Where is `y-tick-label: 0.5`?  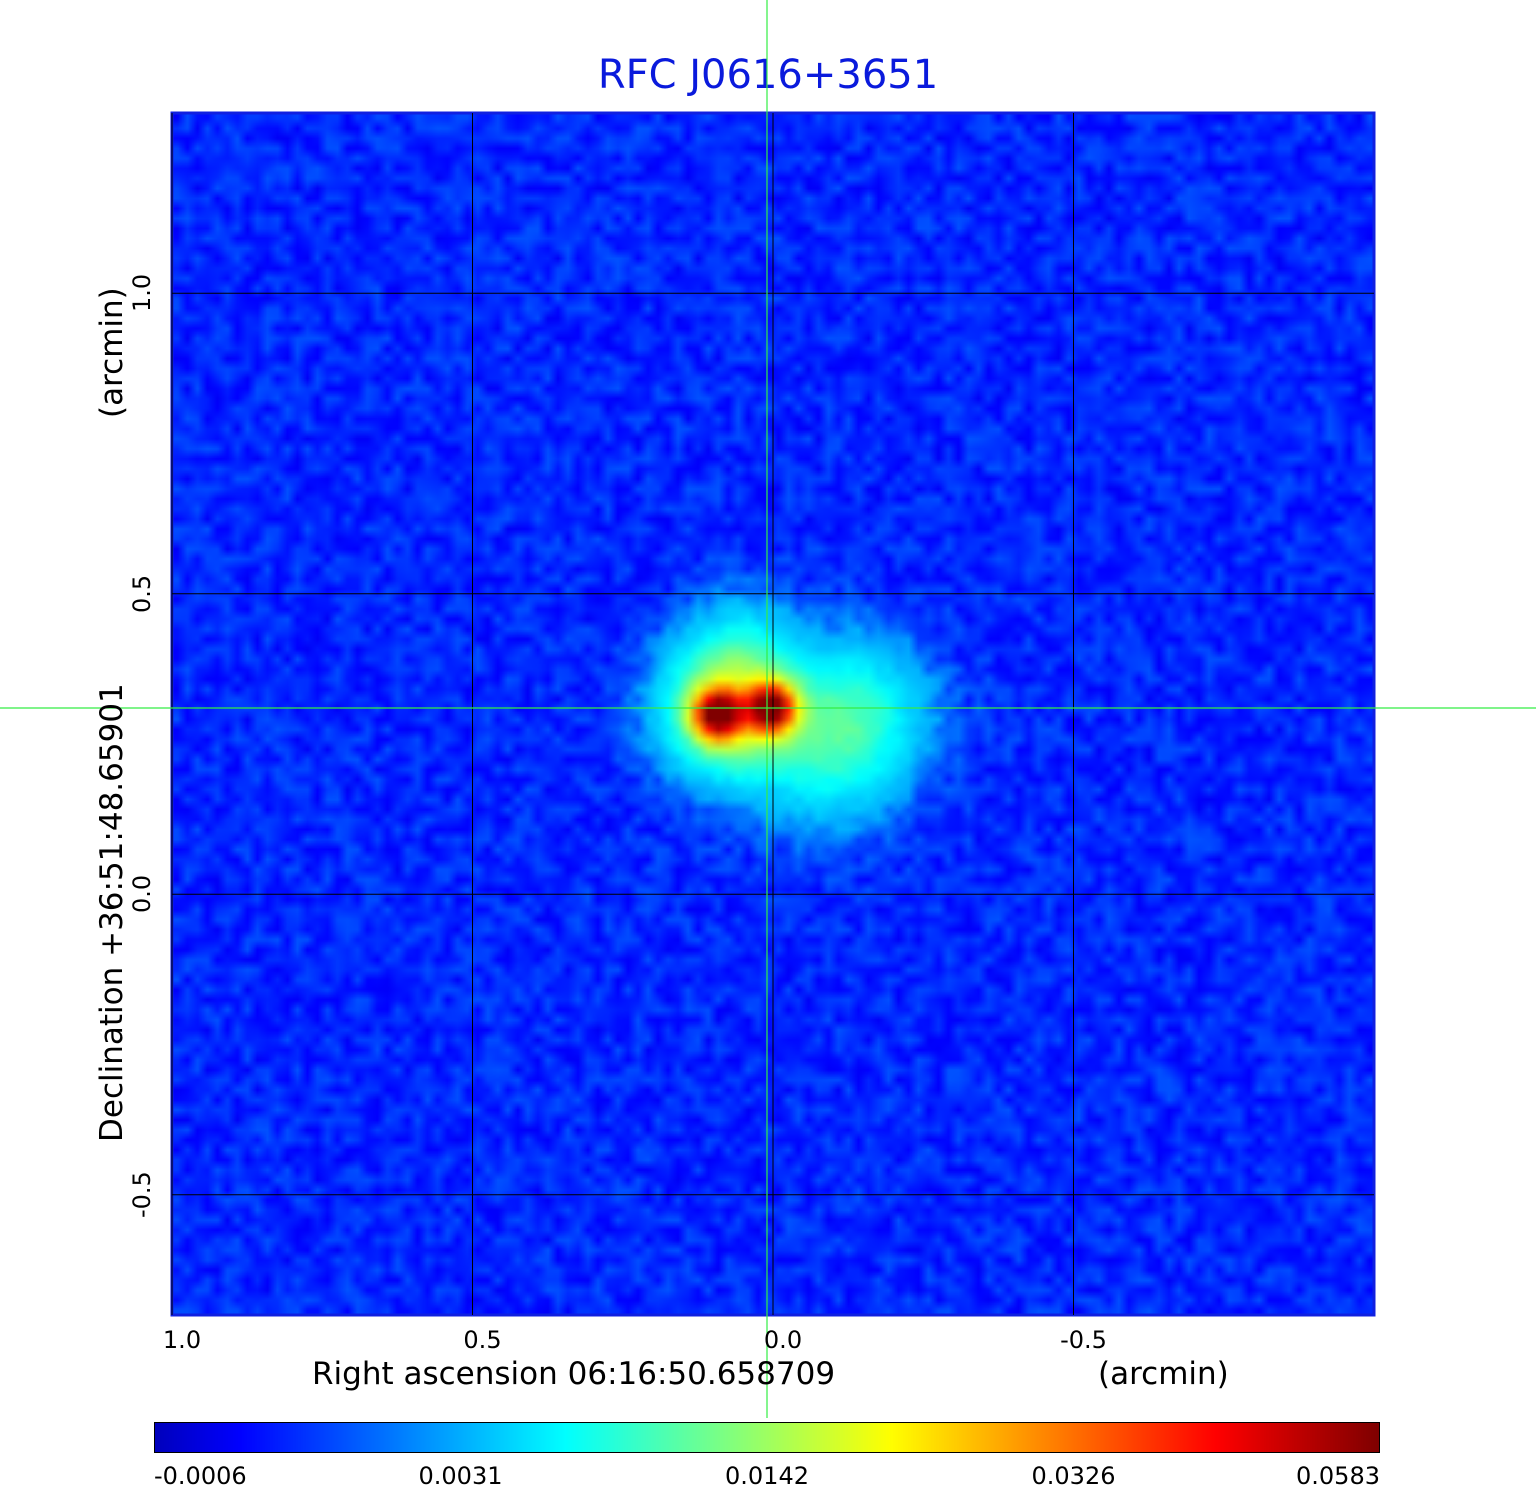
y-tick-label: 0.5 is located at coordinates (142, 593).